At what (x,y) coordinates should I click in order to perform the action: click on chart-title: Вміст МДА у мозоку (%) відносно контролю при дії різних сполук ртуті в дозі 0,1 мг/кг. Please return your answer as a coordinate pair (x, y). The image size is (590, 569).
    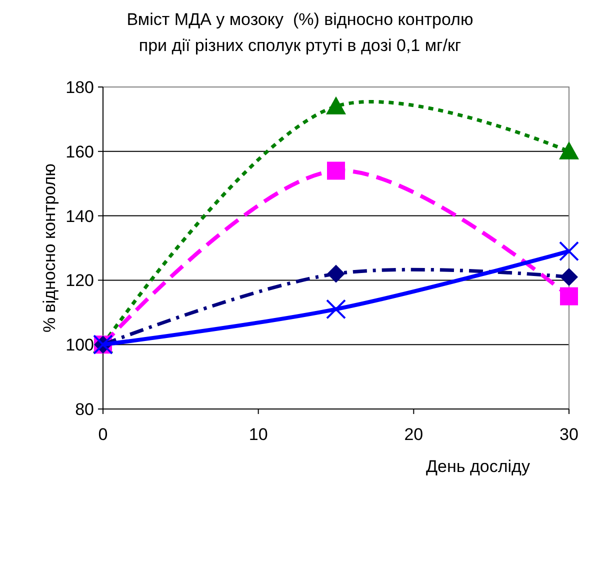
    Looking at the image, I should click on (300, 32).